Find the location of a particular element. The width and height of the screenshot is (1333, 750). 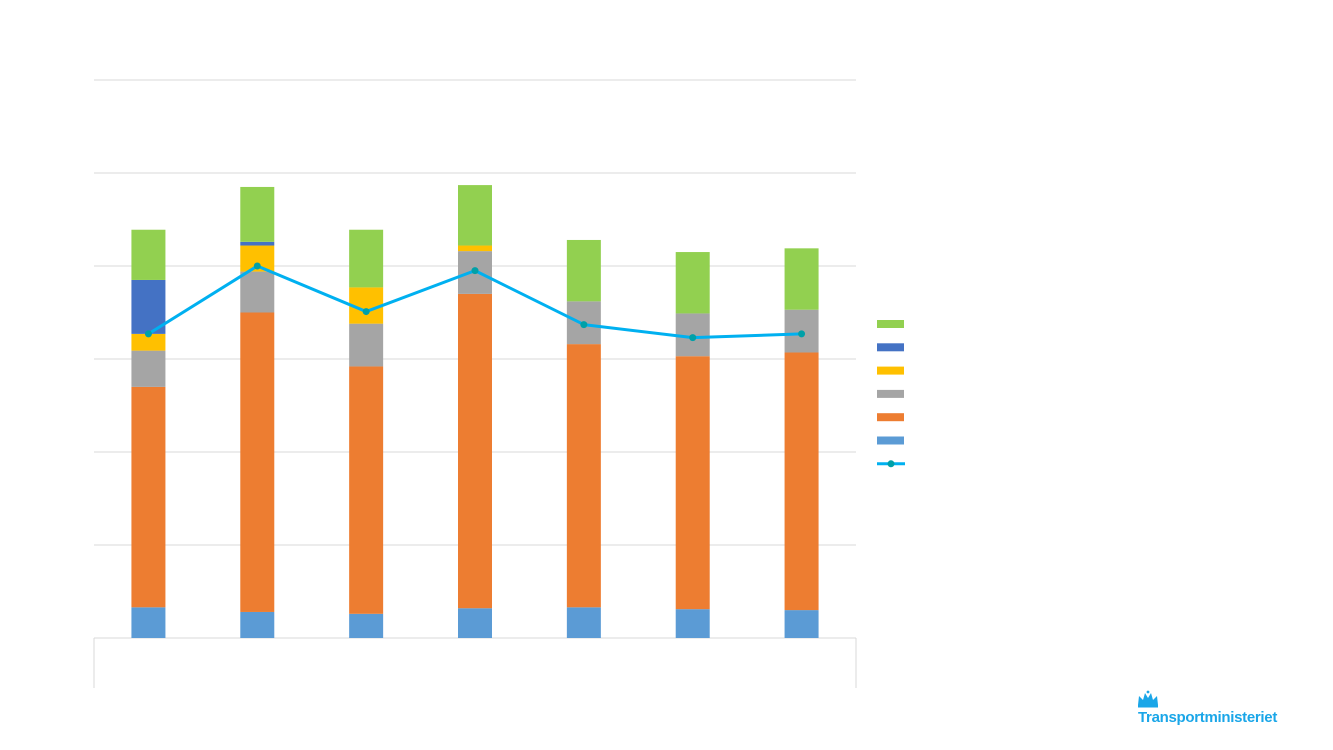

legend-swatch-s5 is located at coordinates (890, 347).